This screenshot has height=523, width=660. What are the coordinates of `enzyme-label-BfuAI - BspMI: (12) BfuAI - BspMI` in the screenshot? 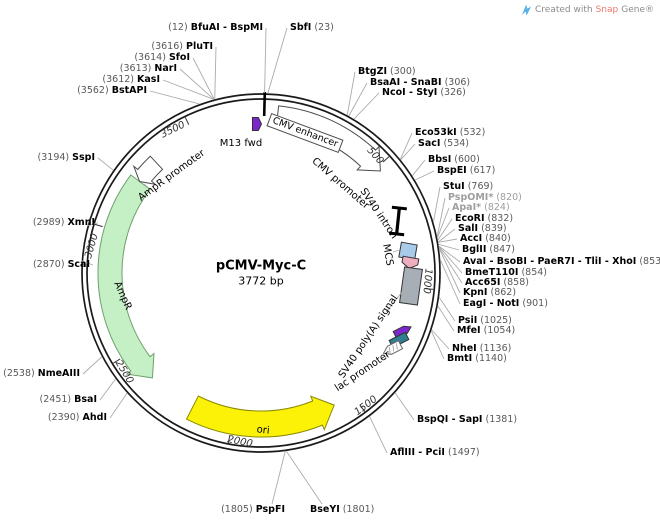 It's located at (215, 28).